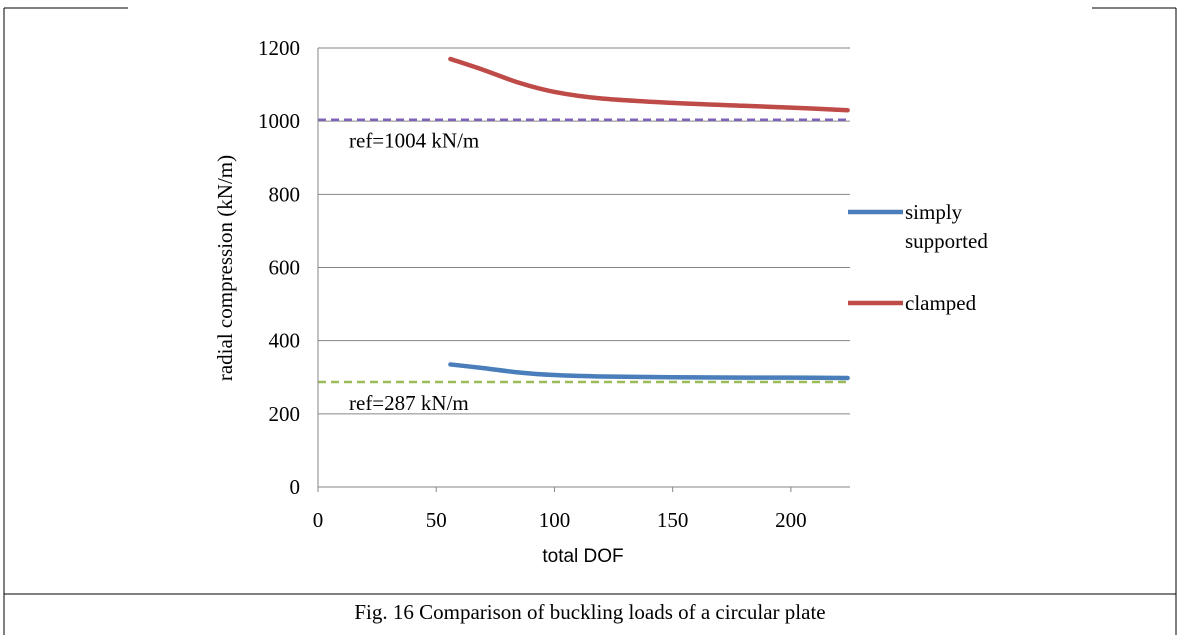 The width and height of the screenshot is (1182, 635). Describe the element at coordinates (791, 520) in the screenshot. I see `x-tick-label: 200` at that location.